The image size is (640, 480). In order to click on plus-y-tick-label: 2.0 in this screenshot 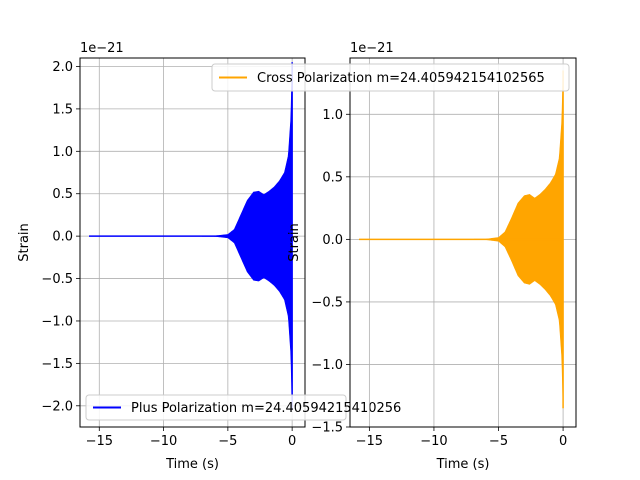, I will do `click(62, 67)`.